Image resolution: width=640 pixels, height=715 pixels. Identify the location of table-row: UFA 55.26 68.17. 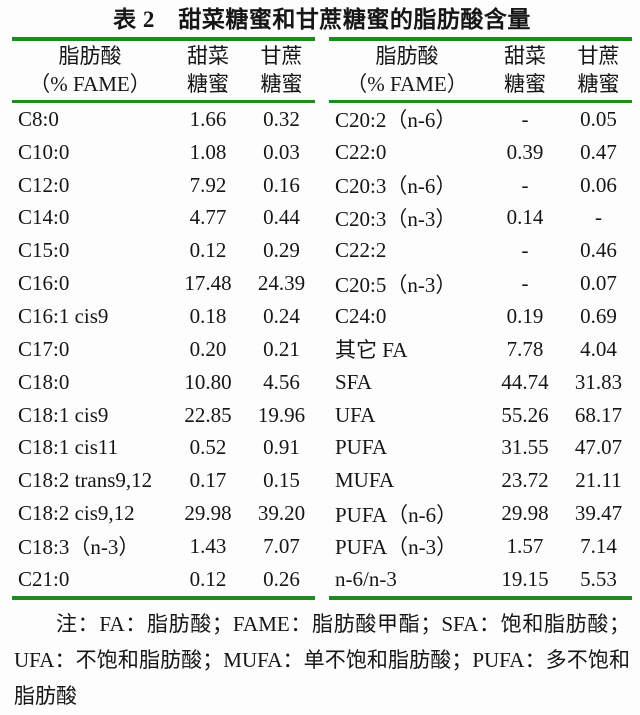
(480, 415).